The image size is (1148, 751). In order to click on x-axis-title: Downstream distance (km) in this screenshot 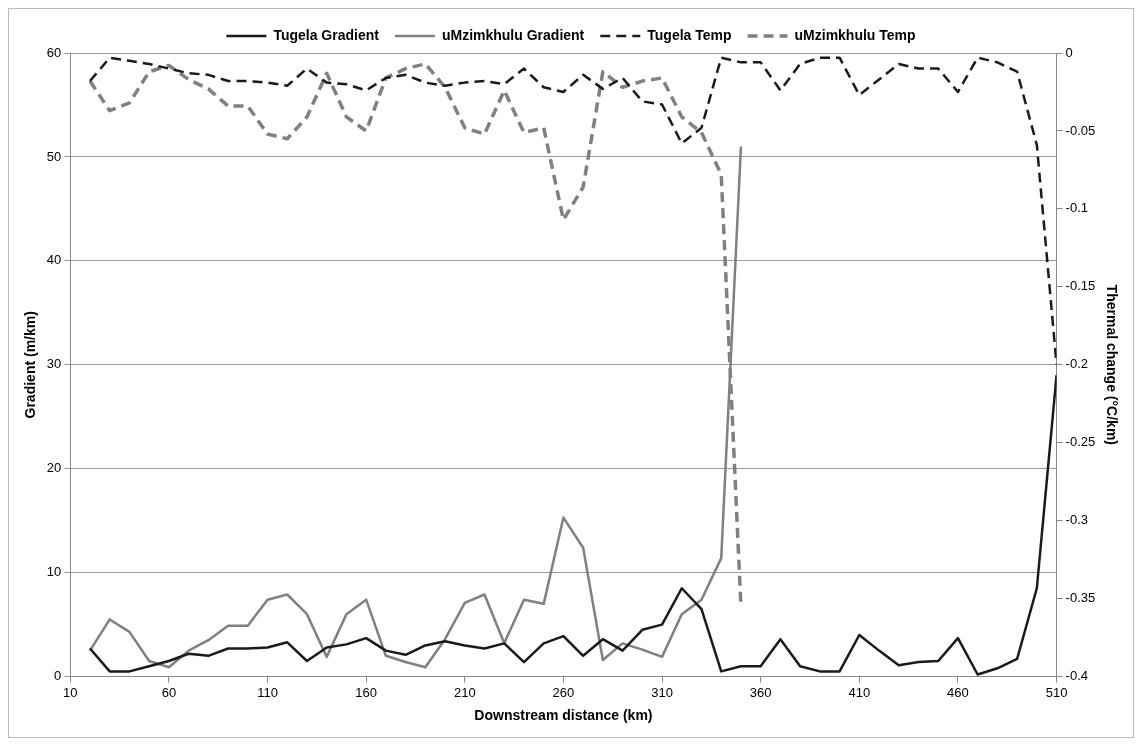, I will do `click(563, 715)`.